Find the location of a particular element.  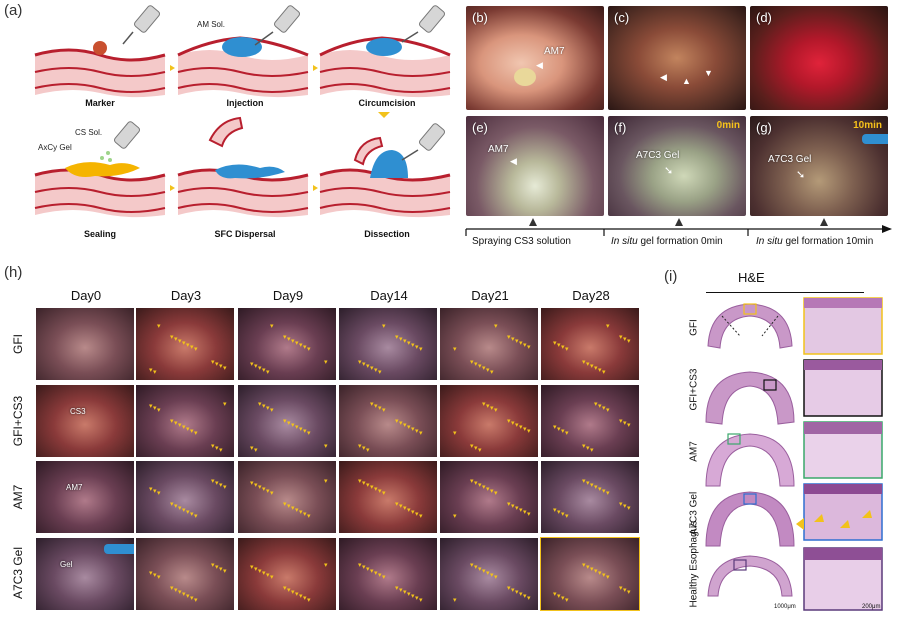

he-overview-gfi-cs3 is located at coordinates (750, 398).